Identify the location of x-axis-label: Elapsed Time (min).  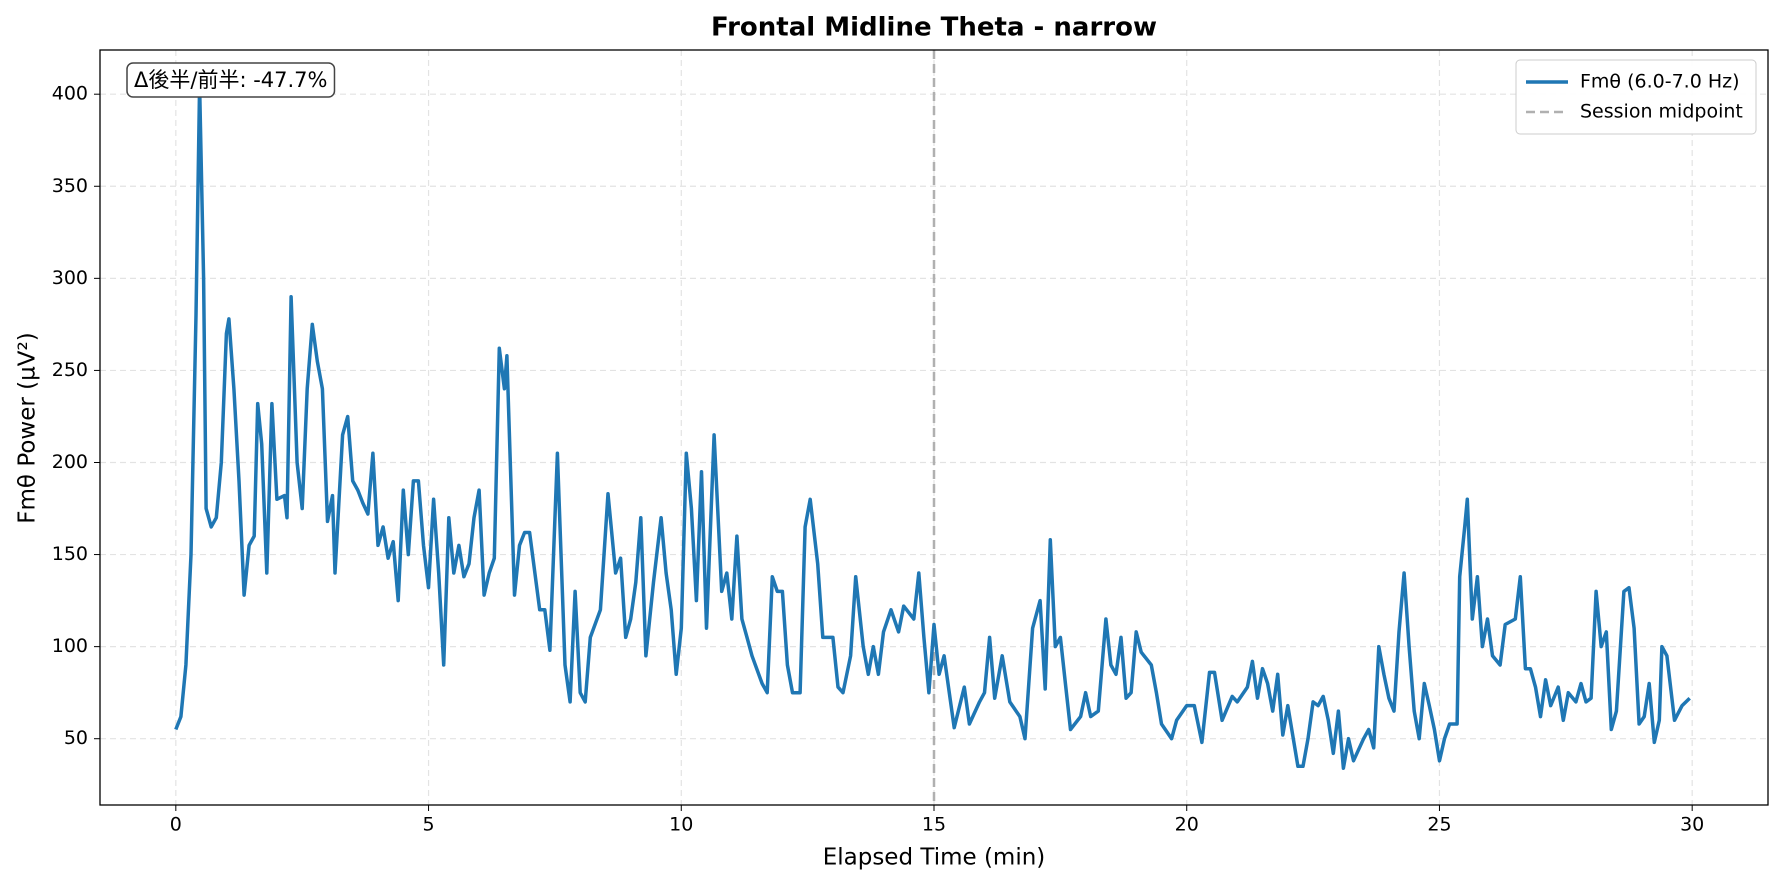
(934, 858).